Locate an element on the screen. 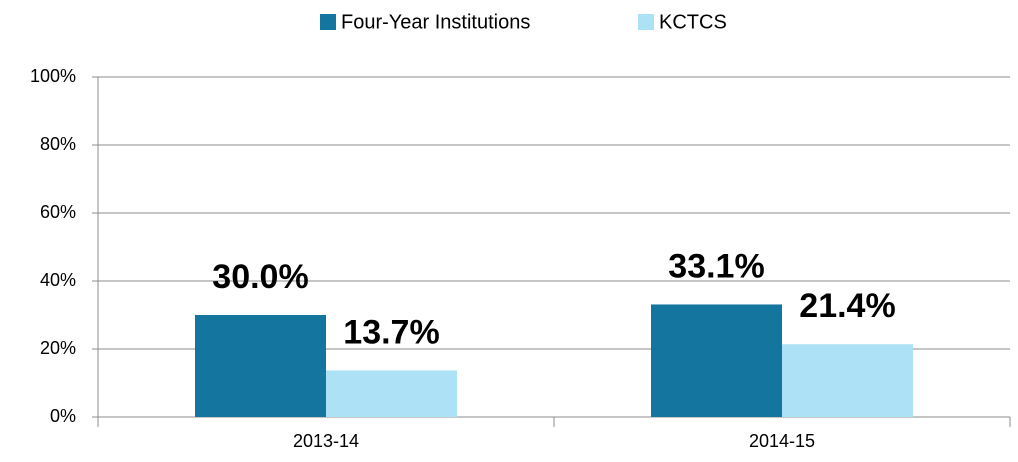 The width and height of the screenshot is (1018, 462). y-tick-label: 0% is located at coordinates (63, 416).